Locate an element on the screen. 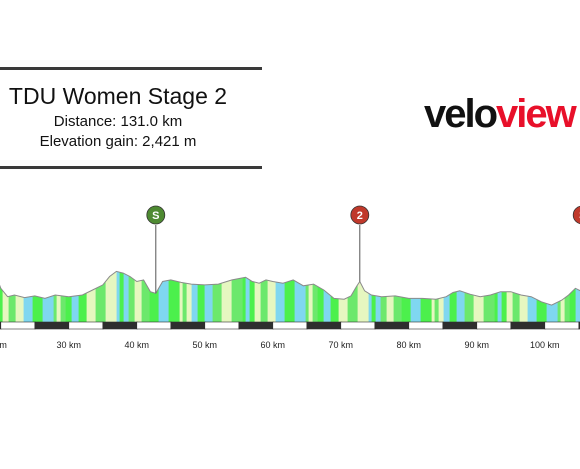  x-tick-label: 90 km is located at coordinates (477, 345).